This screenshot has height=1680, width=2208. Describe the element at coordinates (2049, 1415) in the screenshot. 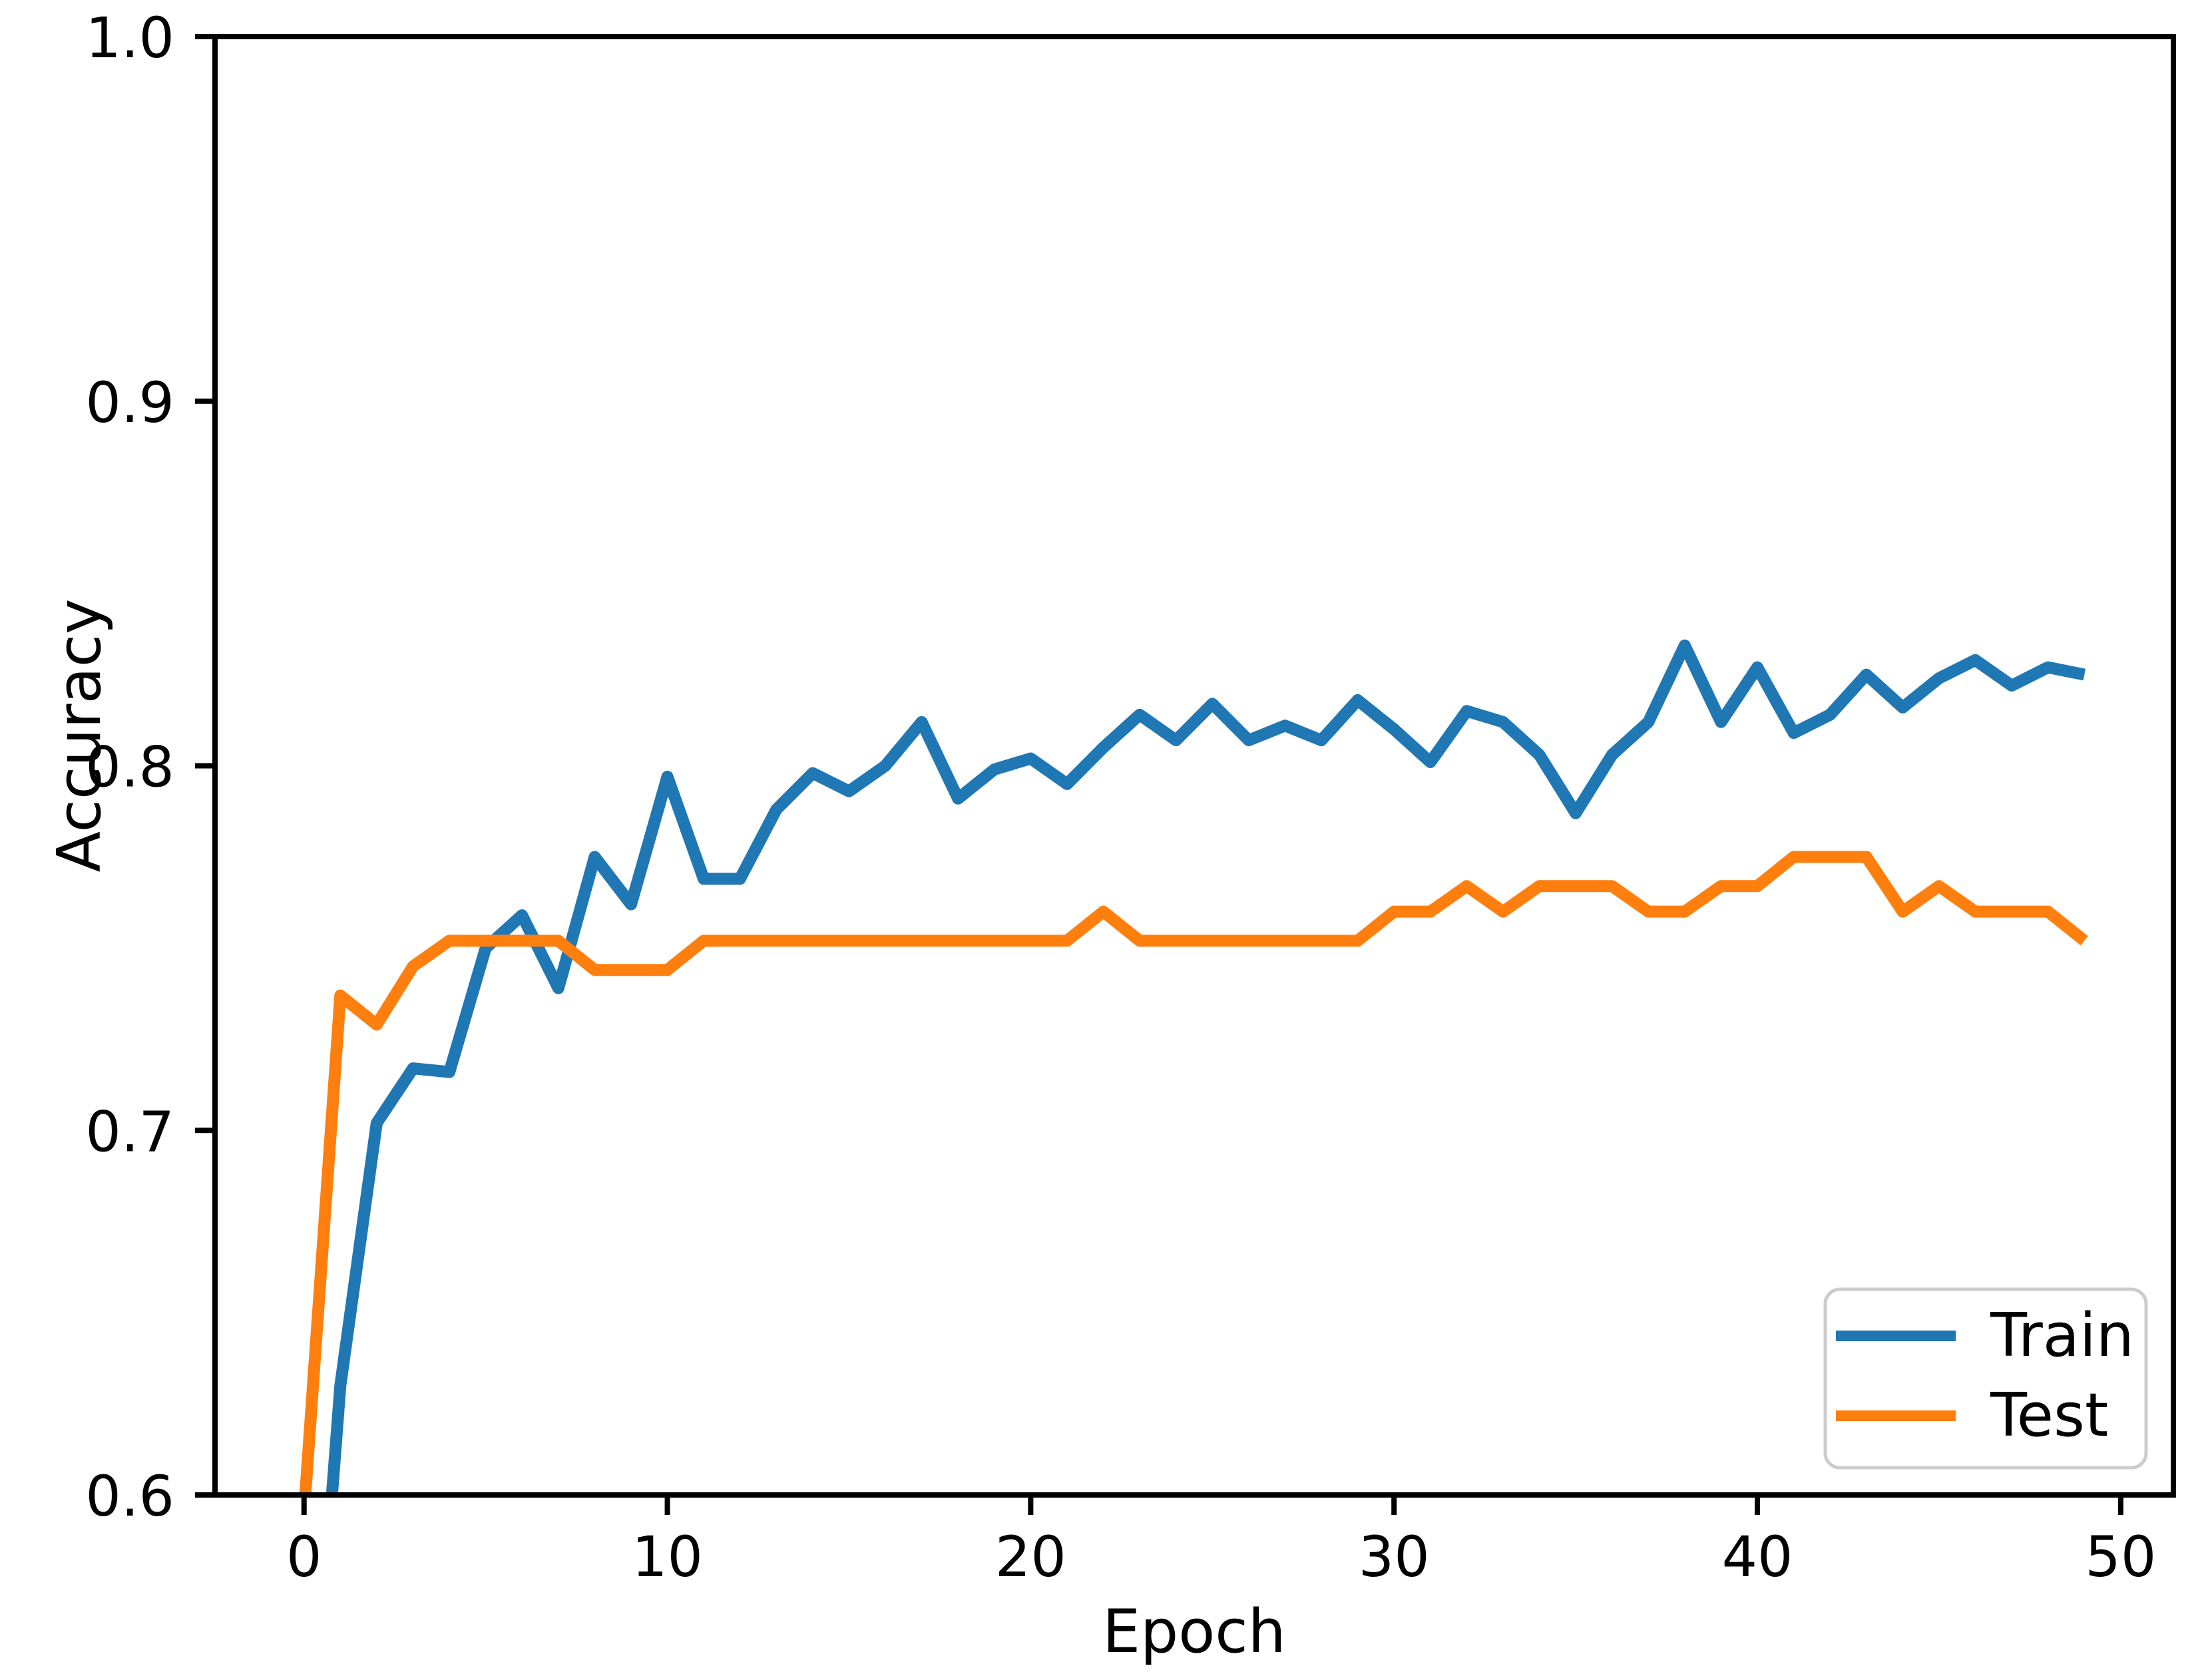

I see `legend-label-test: Test` at that location.